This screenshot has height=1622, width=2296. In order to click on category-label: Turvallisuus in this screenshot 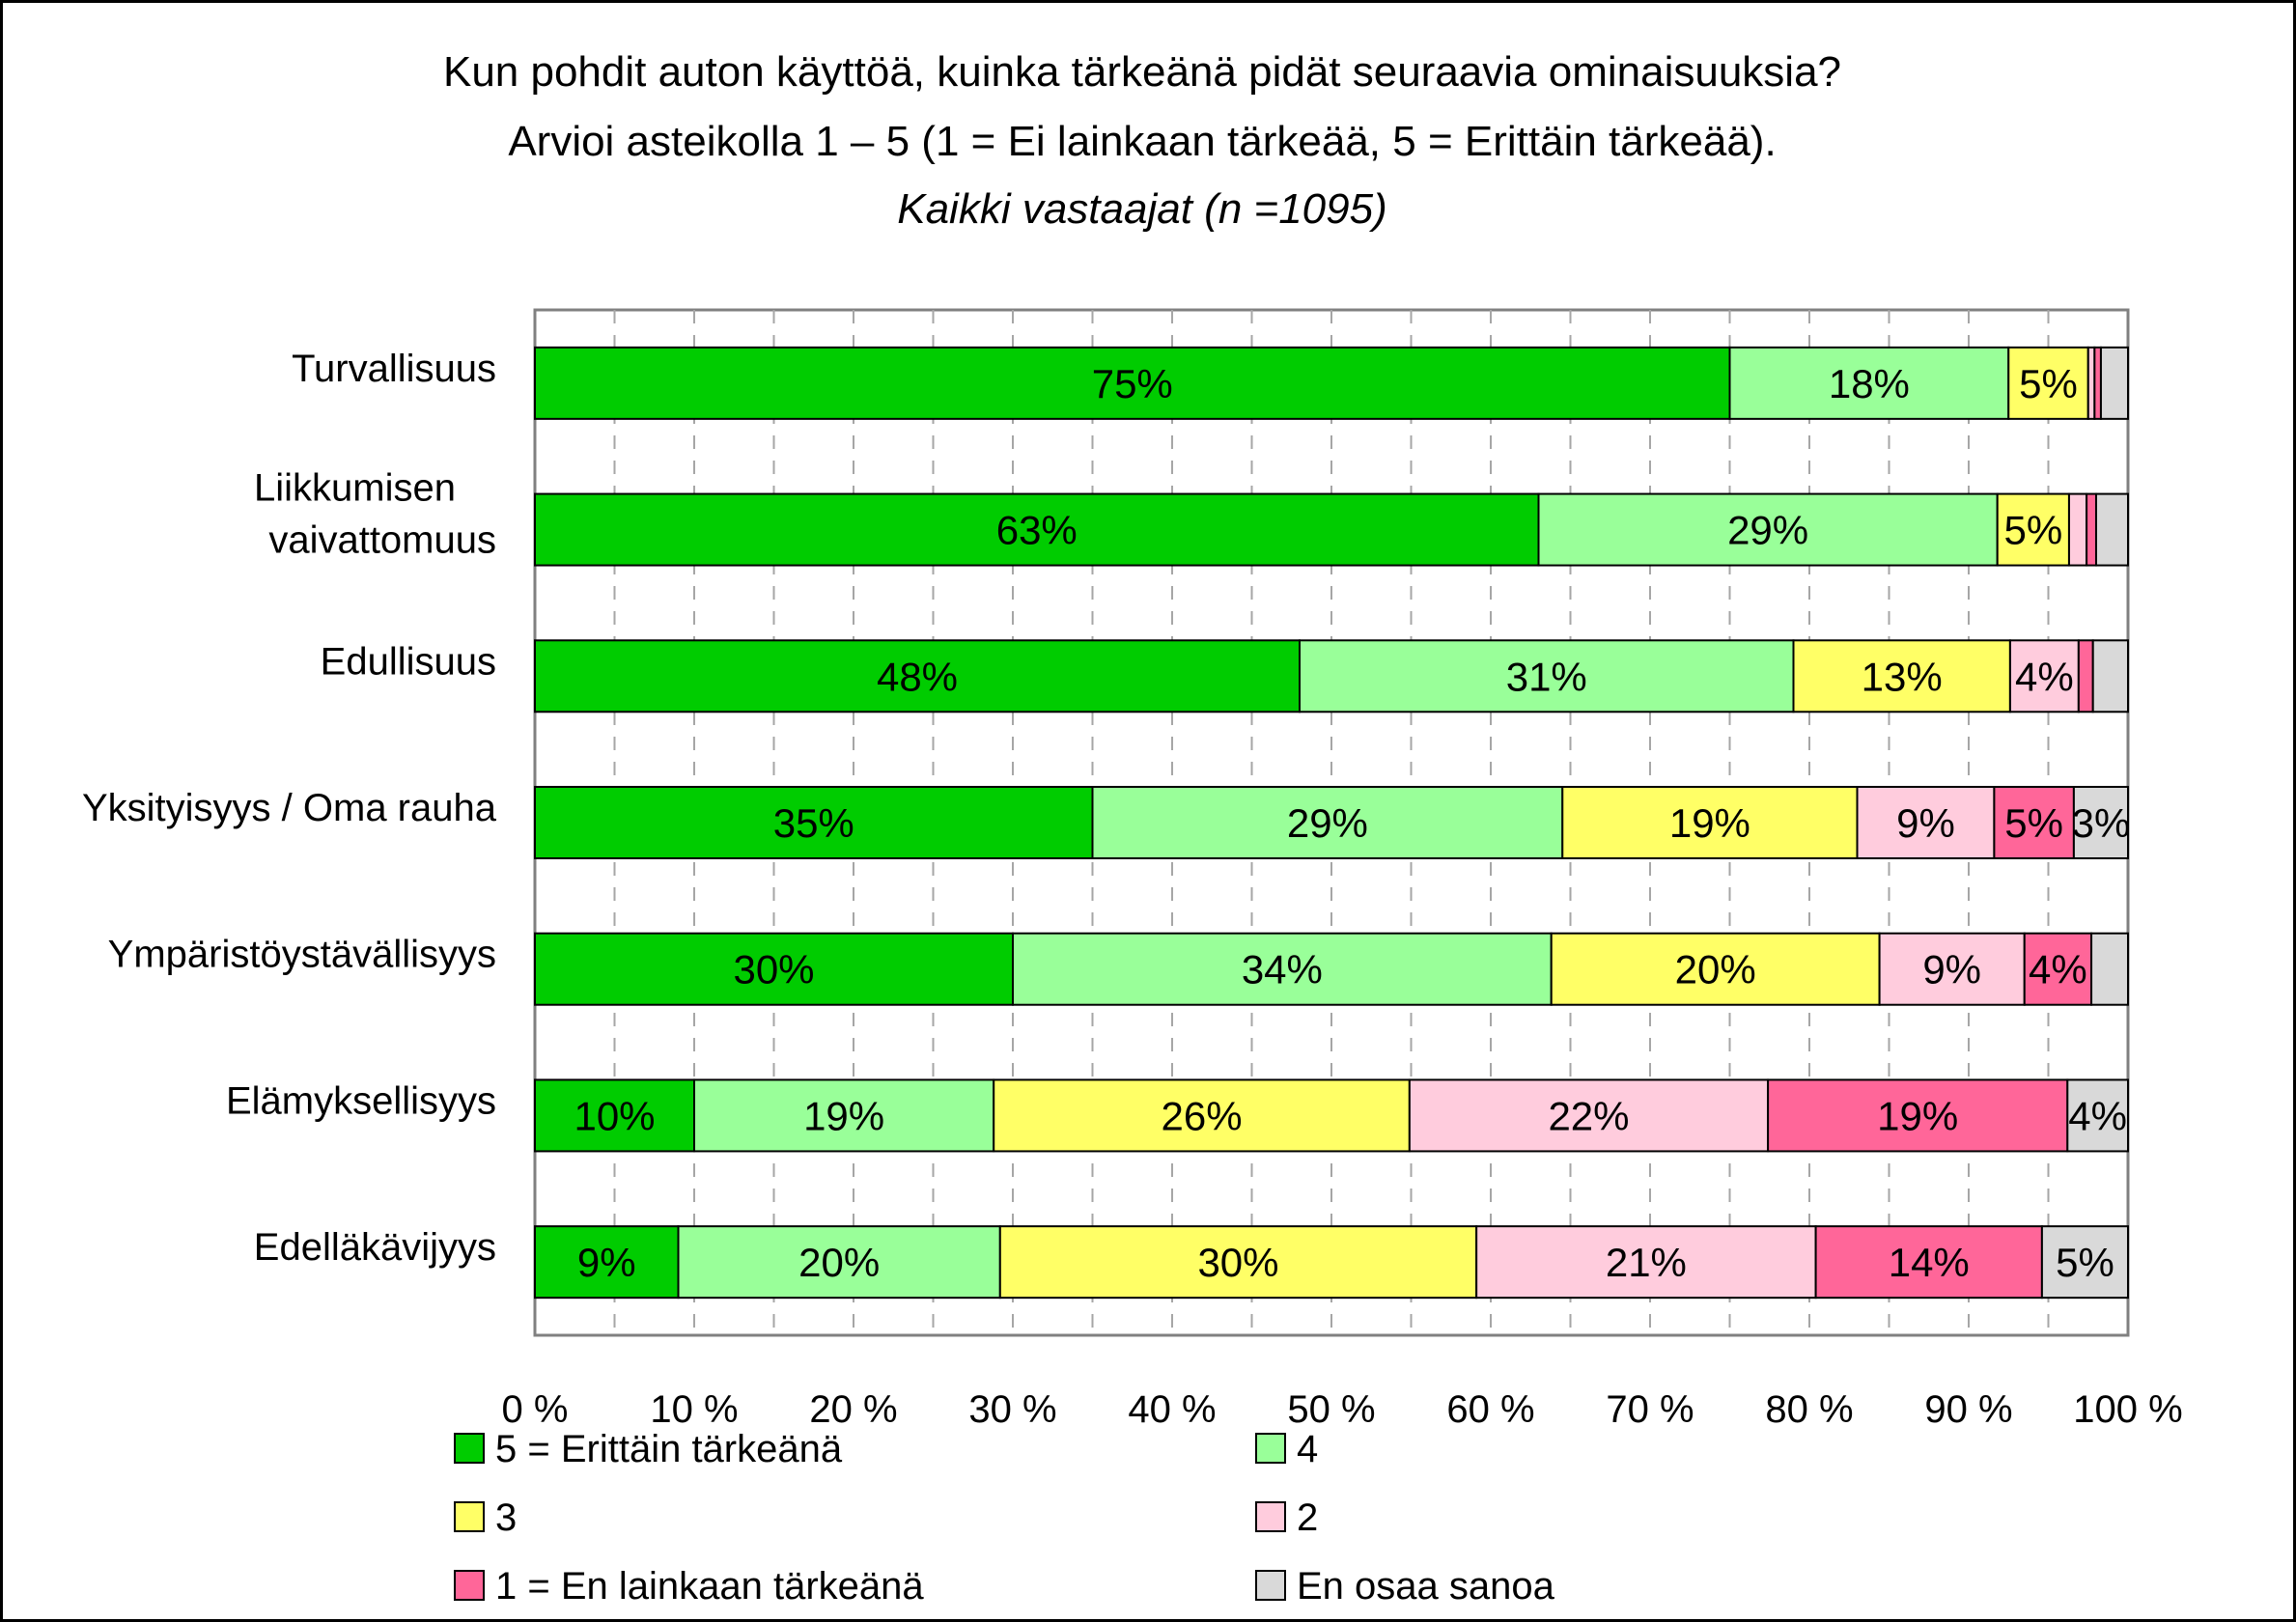, I will do `click(394, 369)`.